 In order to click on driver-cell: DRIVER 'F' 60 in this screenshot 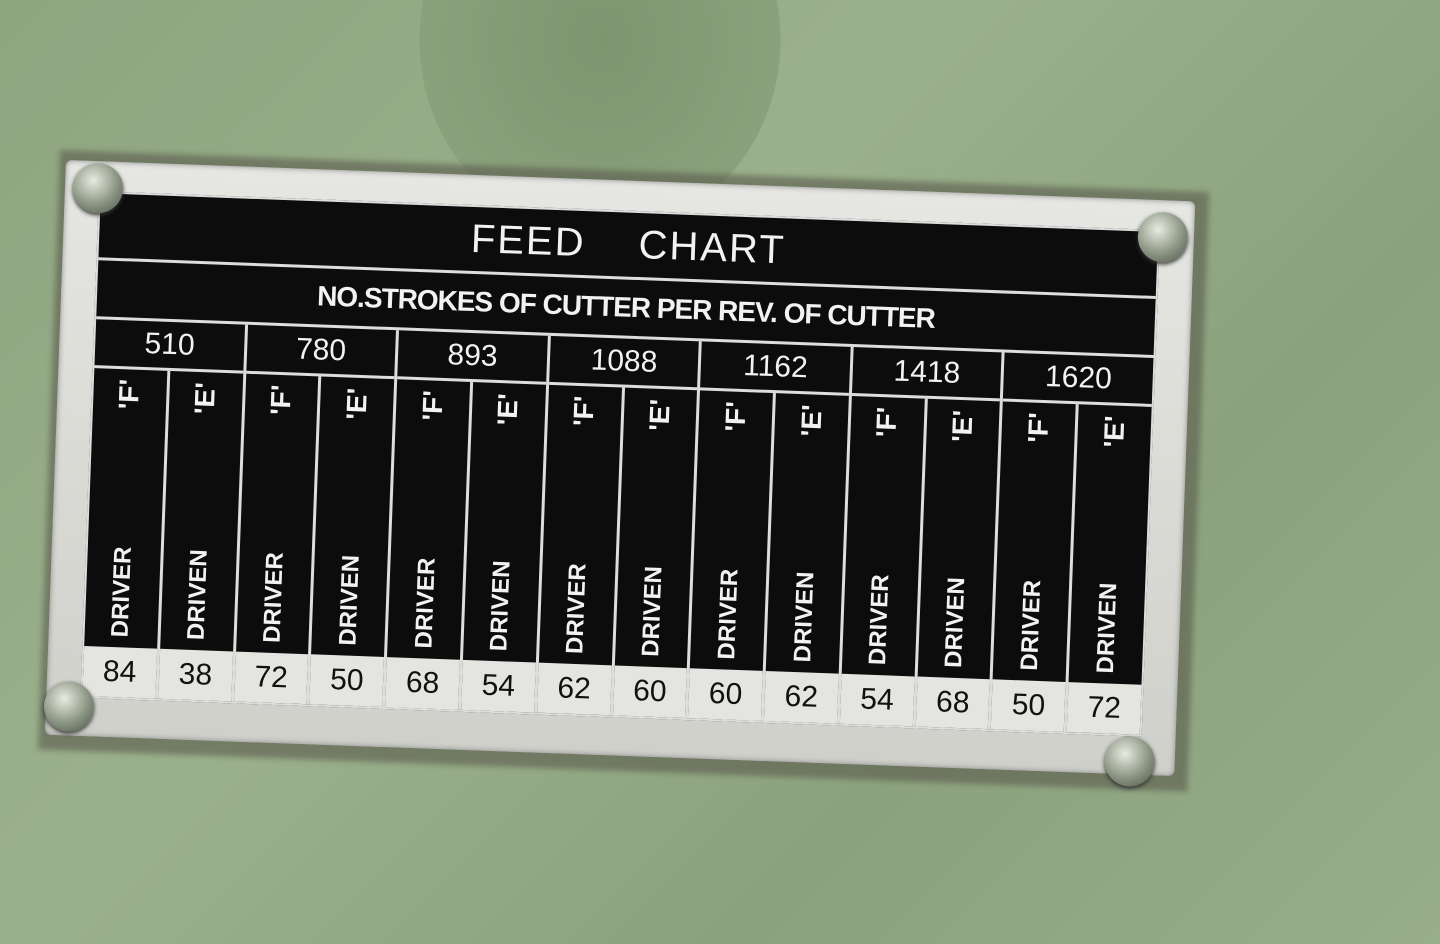, I will do `click(732, 555)`.